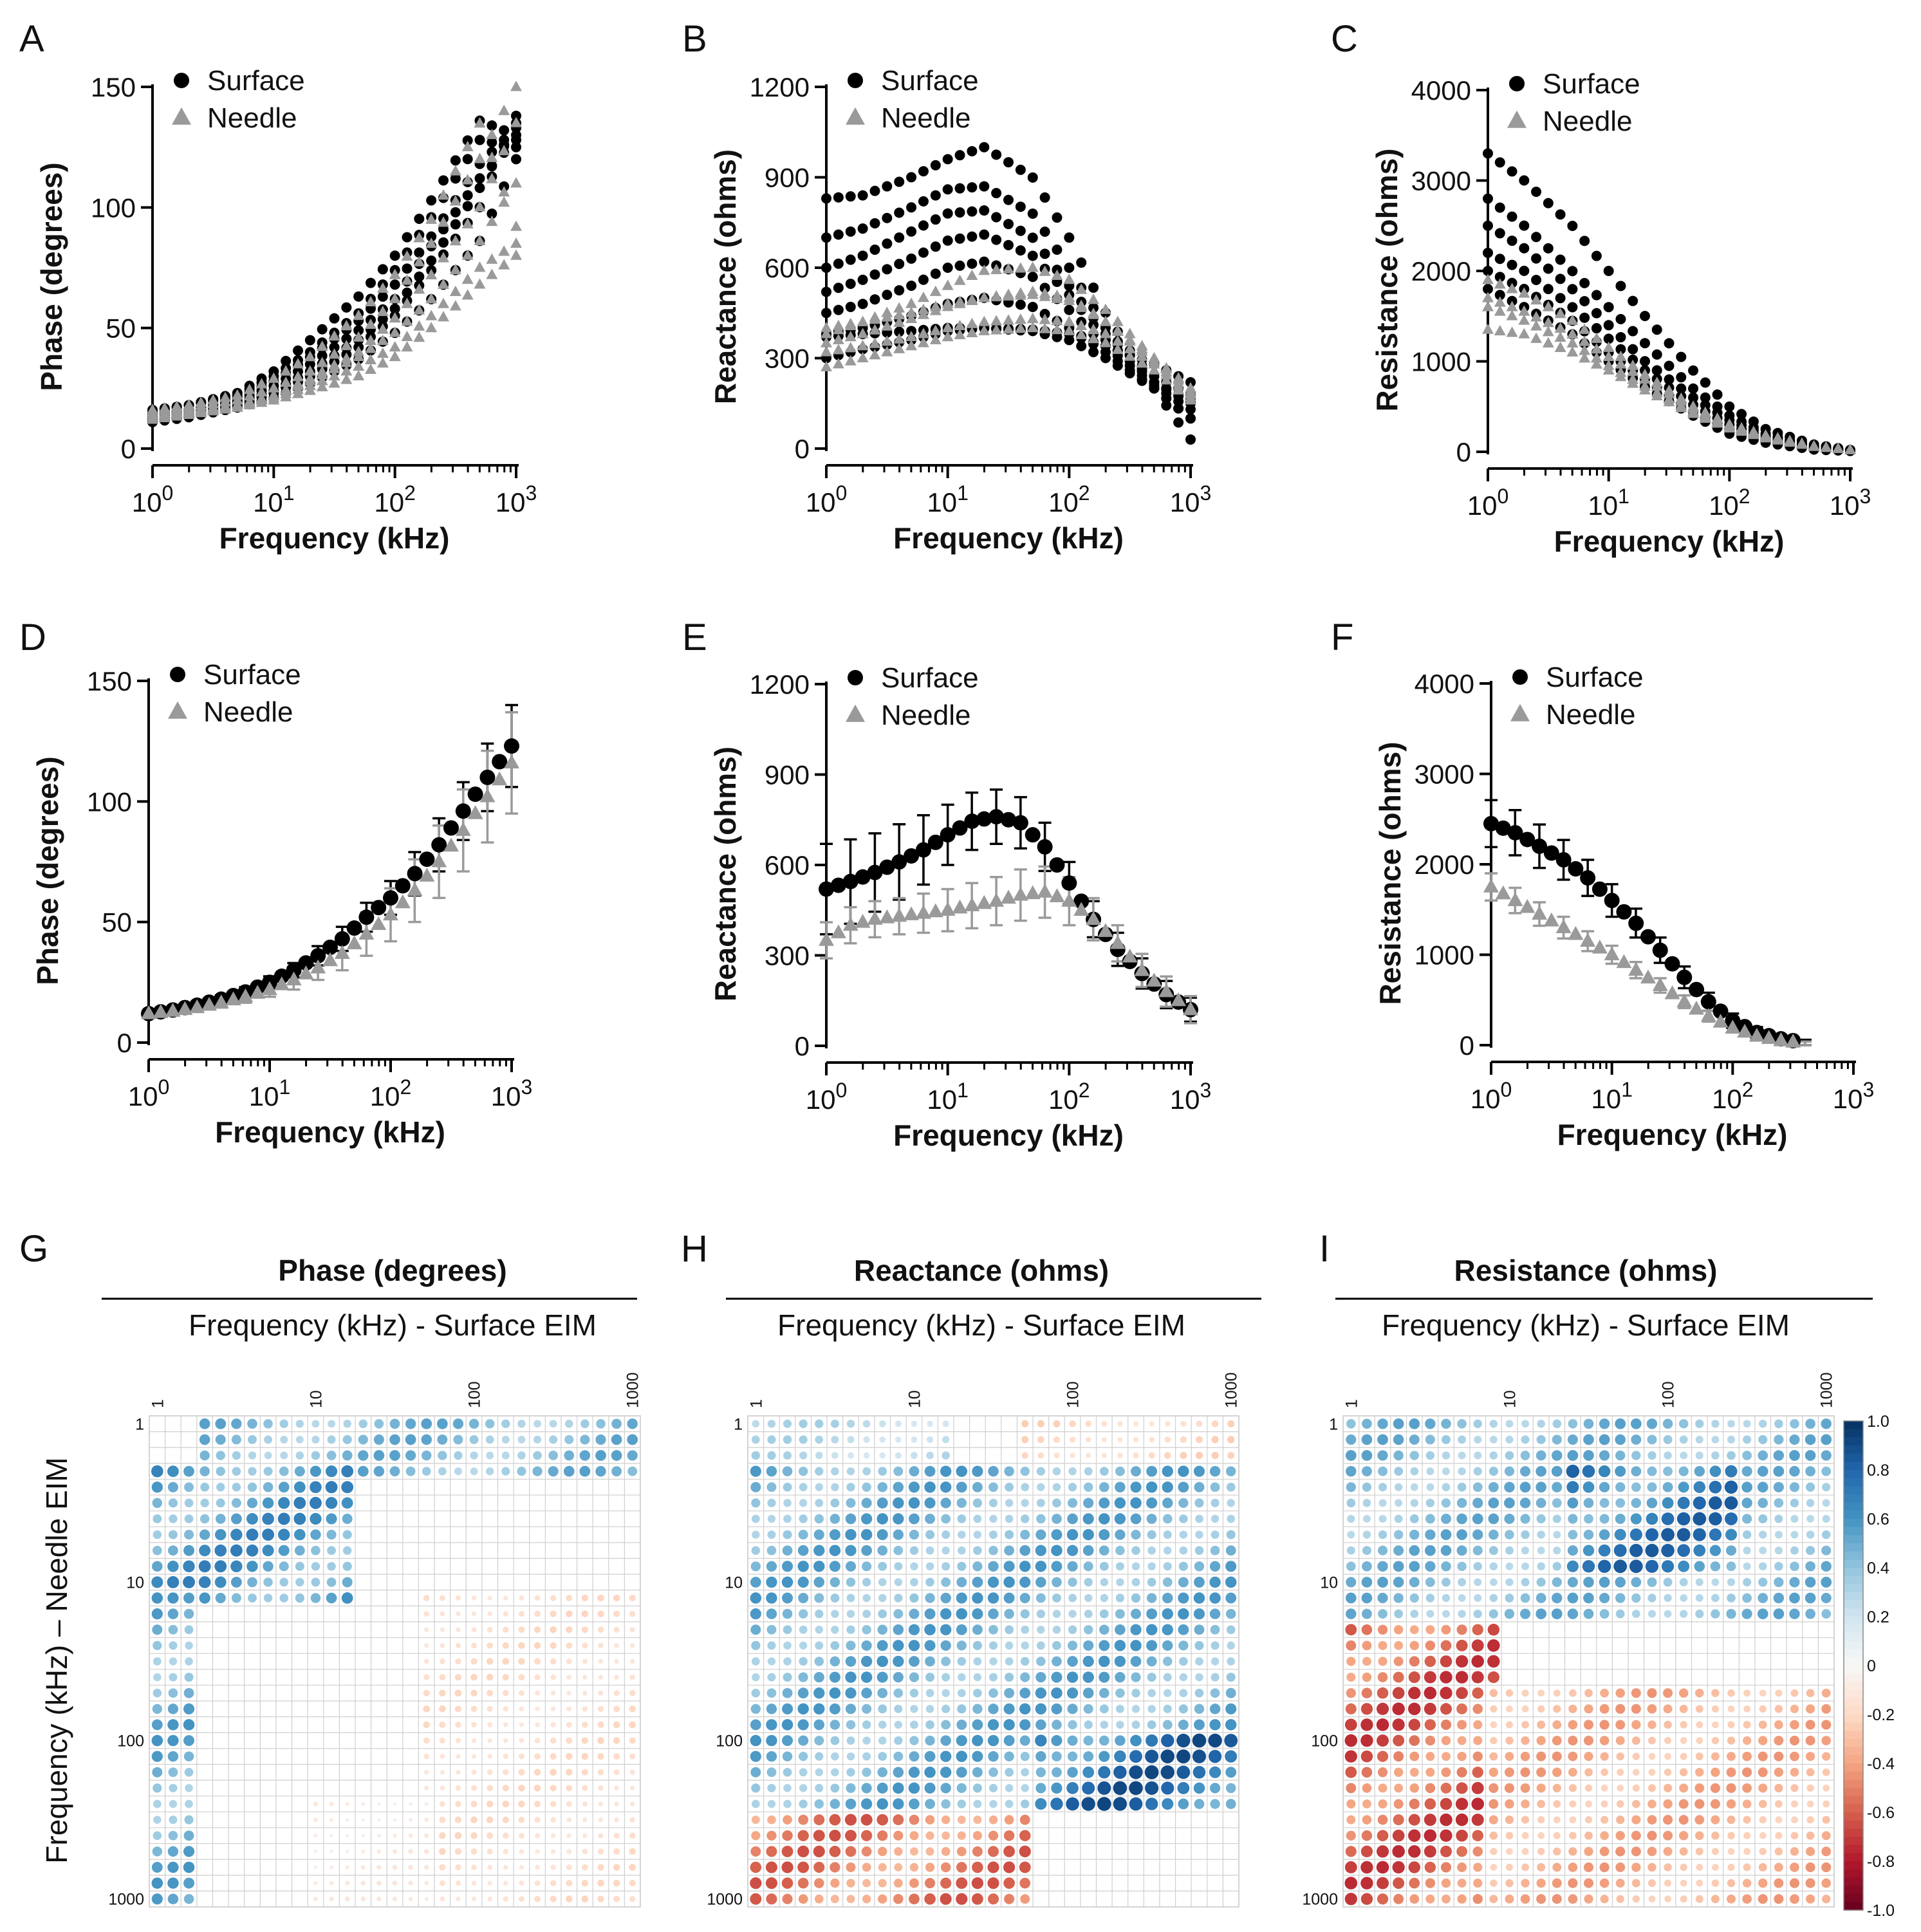 The image size is (1921, 1932). What do you see at coordinates (410, 493) in the screenshot?
I see `x-tick-exponent: 2` at bounding box center [410, 493].